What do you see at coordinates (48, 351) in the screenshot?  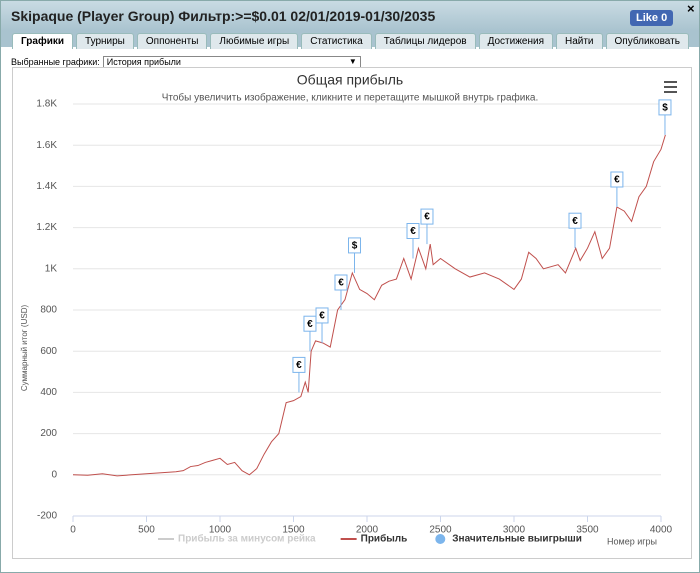 I see `y-tick-label: 600` at bounding box center [48, 351].